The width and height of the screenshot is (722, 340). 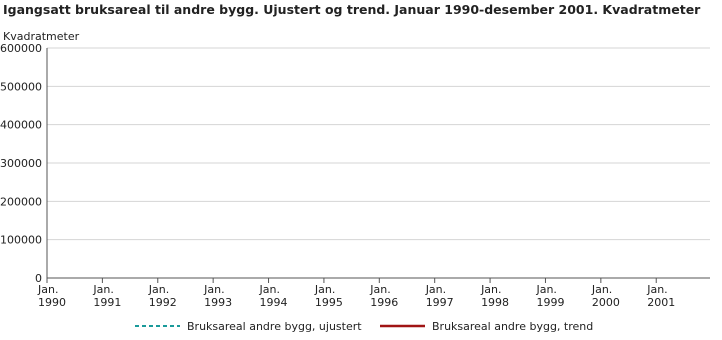 I want to click on y-tick-label: 500000, so click(x=21, y=86).